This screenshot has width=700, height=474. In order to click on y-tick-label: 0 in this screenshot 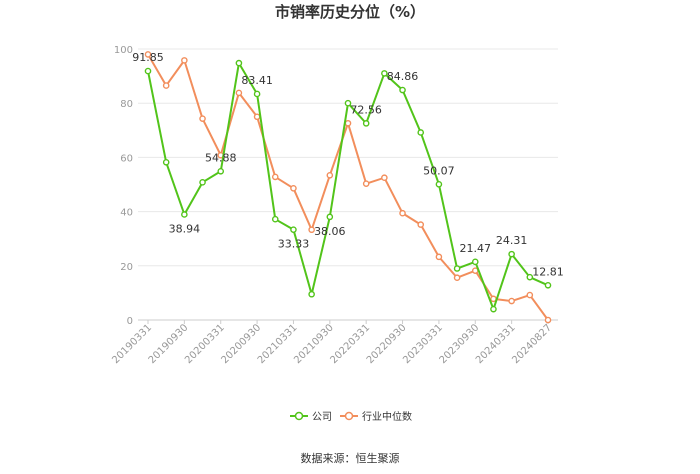, I will do `click(130, 321)`.